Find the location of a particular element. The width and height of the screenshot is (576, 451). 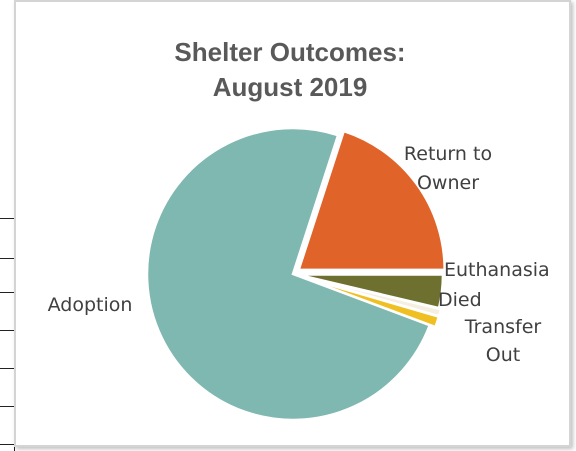

chart-title-line: August 2019 is located at coordinates (290, 87).